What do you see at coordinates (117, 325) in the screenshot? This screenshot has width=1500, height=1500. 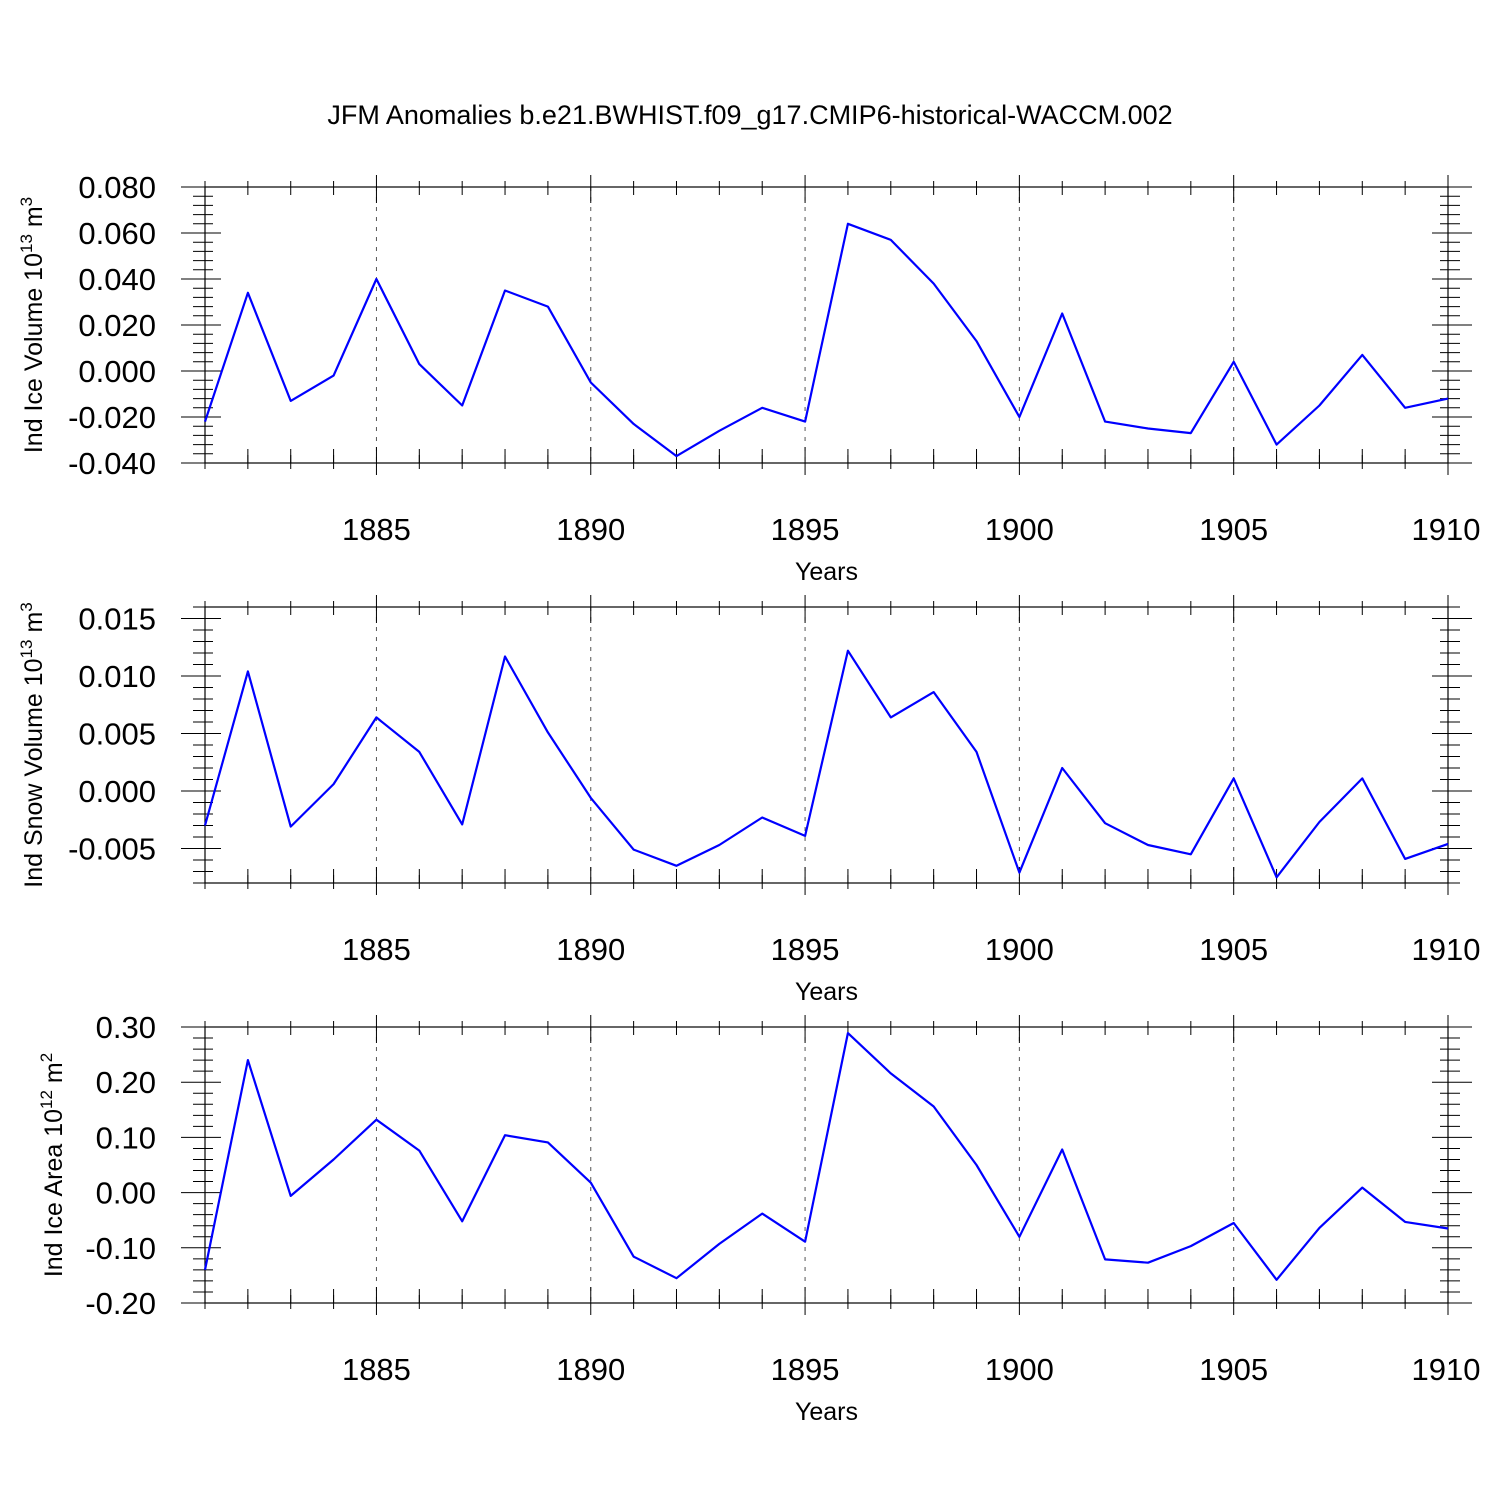 I see `y-tick-label: 0.020` at bounding box center [117, 325].